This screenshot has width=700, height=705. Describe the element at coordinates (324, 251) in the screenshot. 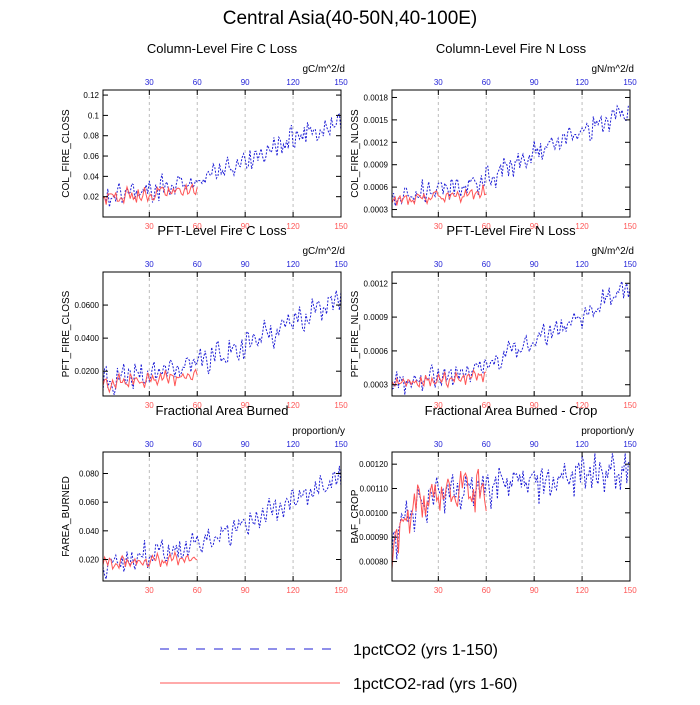

I see `units-label: gC/m^2/d` at that location.